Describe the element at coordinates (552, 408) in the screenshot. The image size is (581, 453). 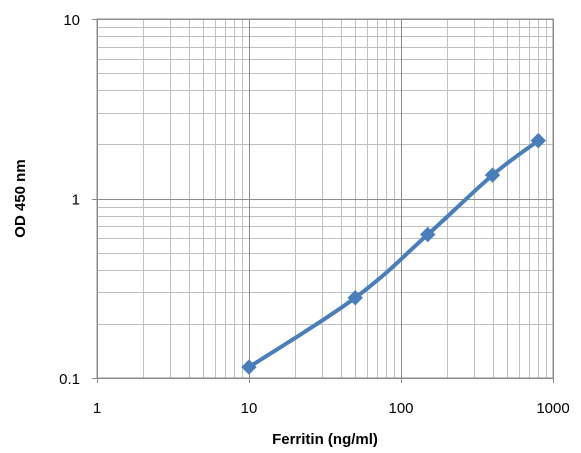
I see `x-tick-label: 1000` at that location.